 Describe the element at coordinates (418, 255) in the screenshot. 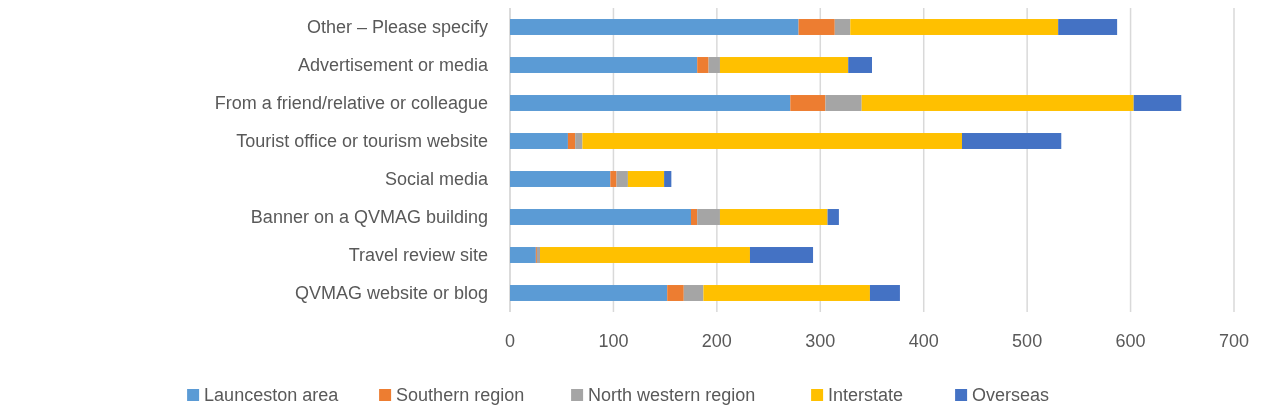

I see `y-tick-label: Travel review site` at that location.